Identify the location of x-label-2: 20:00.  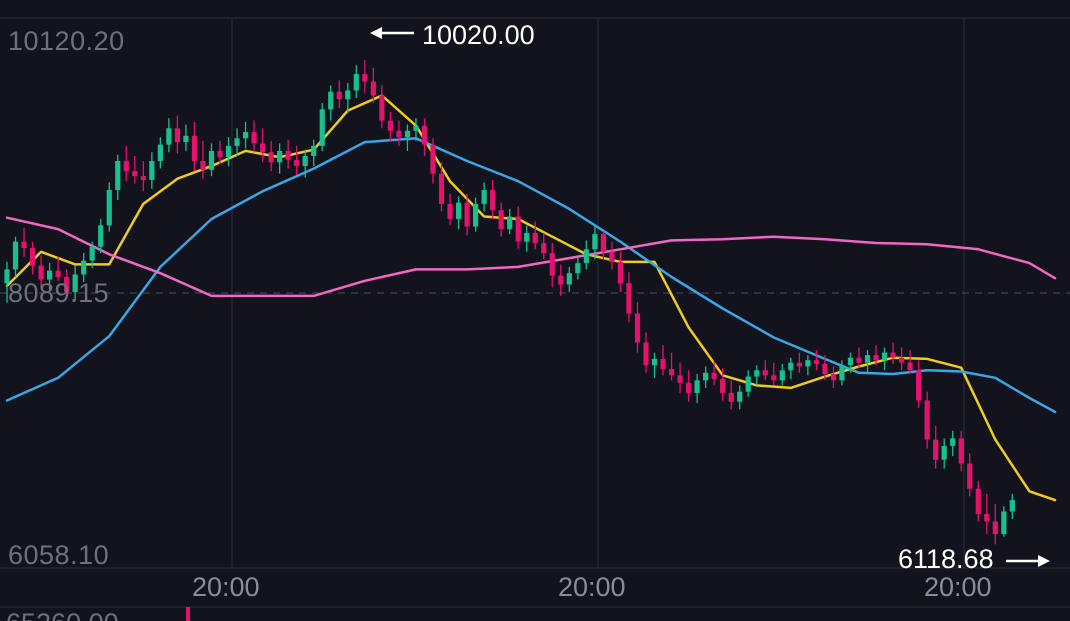
(592, 587).